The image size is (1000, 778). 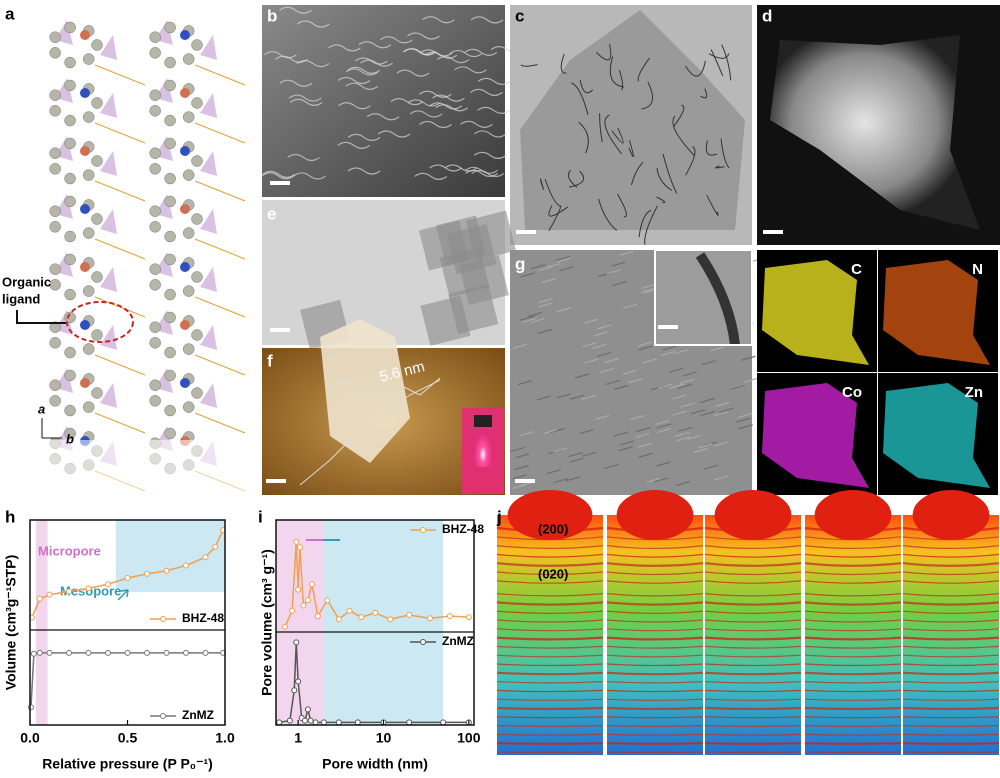 I want to click on y-axis-label: Pore volume (cm³ g⁻¹), so click(x=267, y=622).